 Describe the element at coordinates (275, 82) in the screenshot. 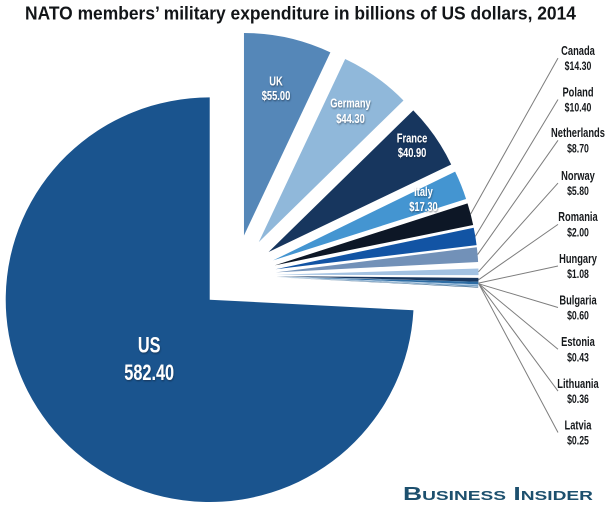

I see `svg-text: UK` at that location.